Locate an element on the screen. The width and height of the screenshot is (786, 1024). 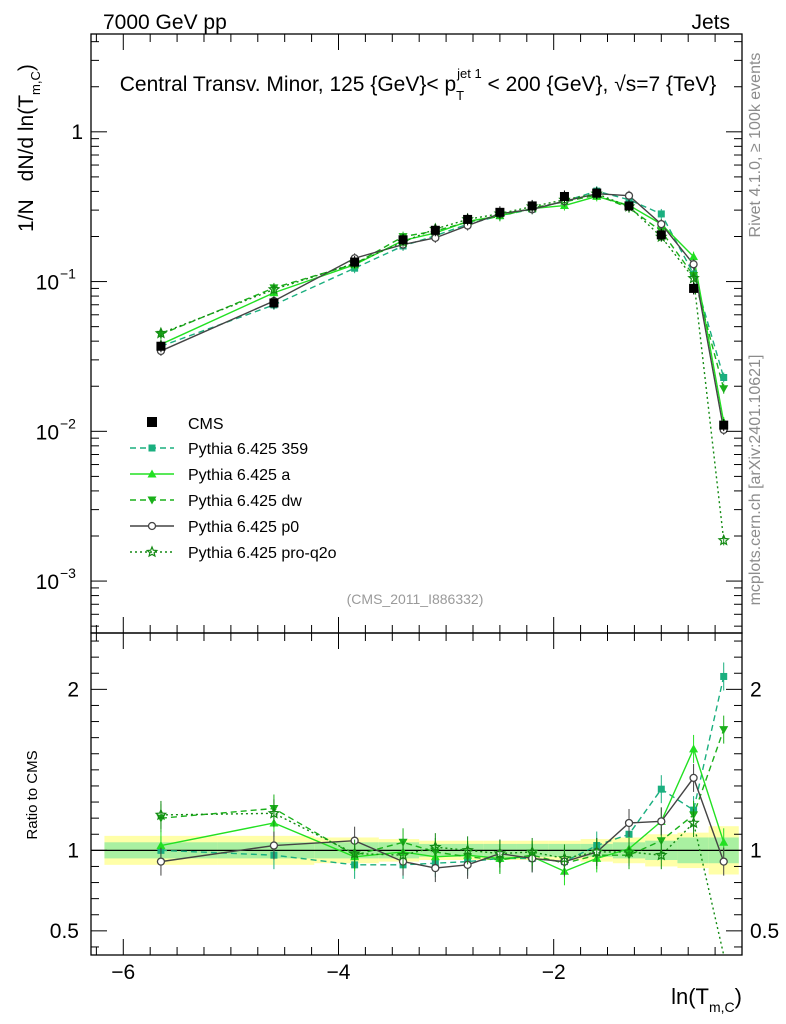
ratio-tick-label-right: 1 is located at coordinates (756, 850).